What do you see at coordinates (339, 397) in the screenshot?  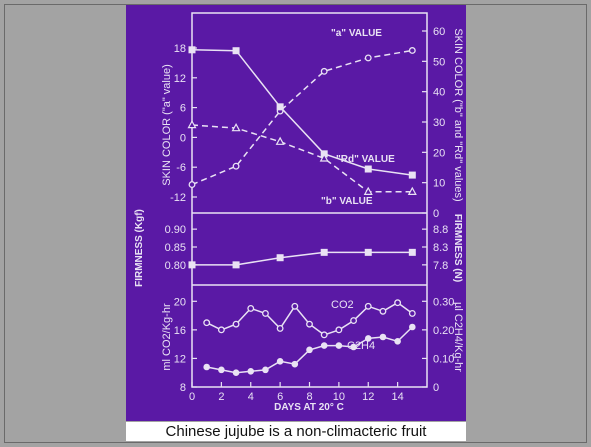 I see `x-tick-label: 10` at bounding box center [339, 397].